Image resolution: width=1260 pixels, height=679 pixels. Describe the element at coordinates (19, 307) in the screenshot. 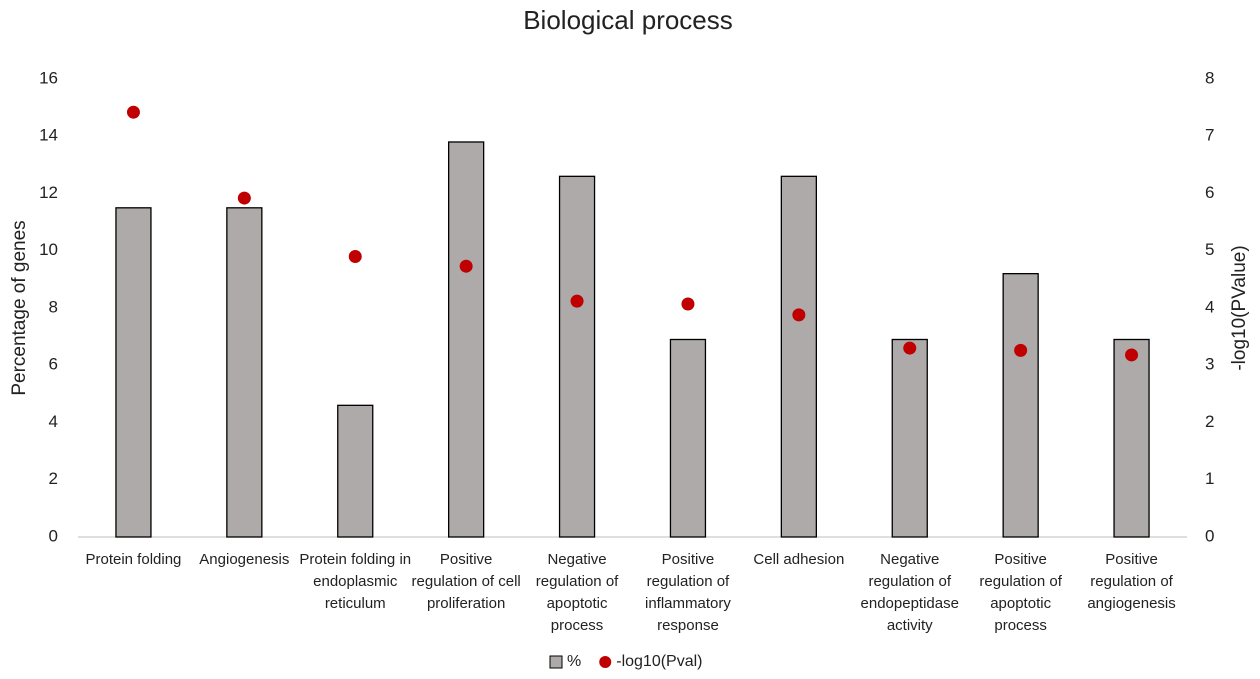

I see `y-axis-label: Percentage of genes` at that location.